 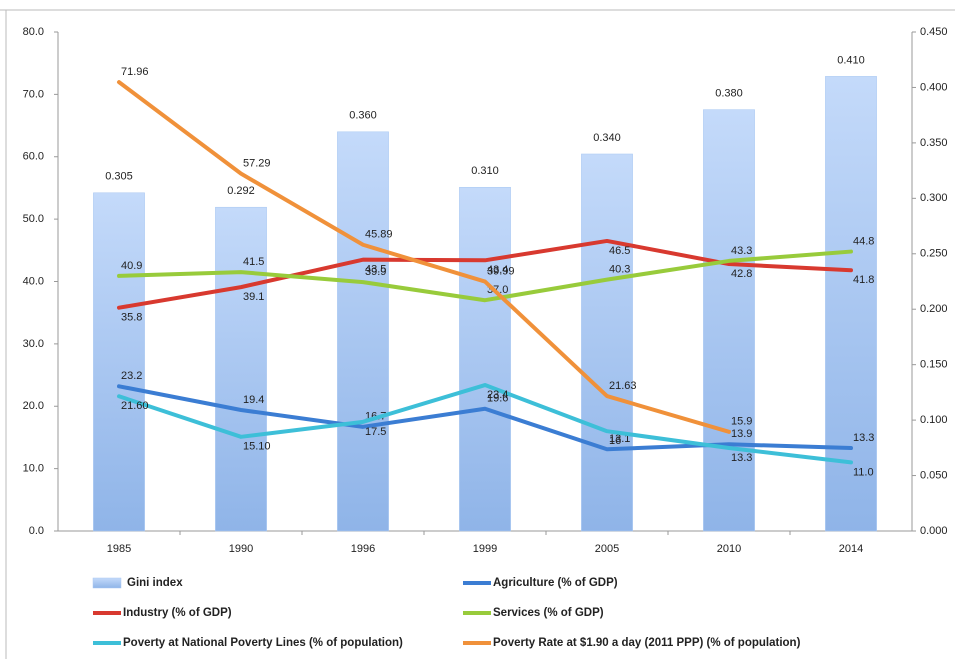 I want to click on value-label: 0.340, so click(x=607, y=138).